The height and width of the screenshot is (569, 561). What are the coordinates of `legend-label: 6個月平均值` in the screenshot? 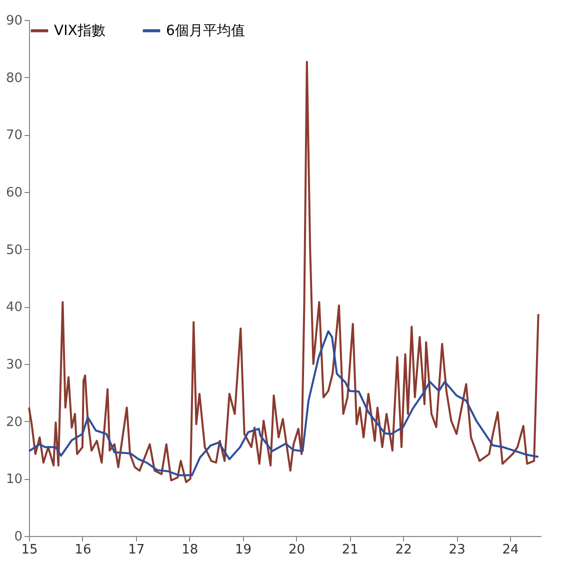 It's located at (205, 30).